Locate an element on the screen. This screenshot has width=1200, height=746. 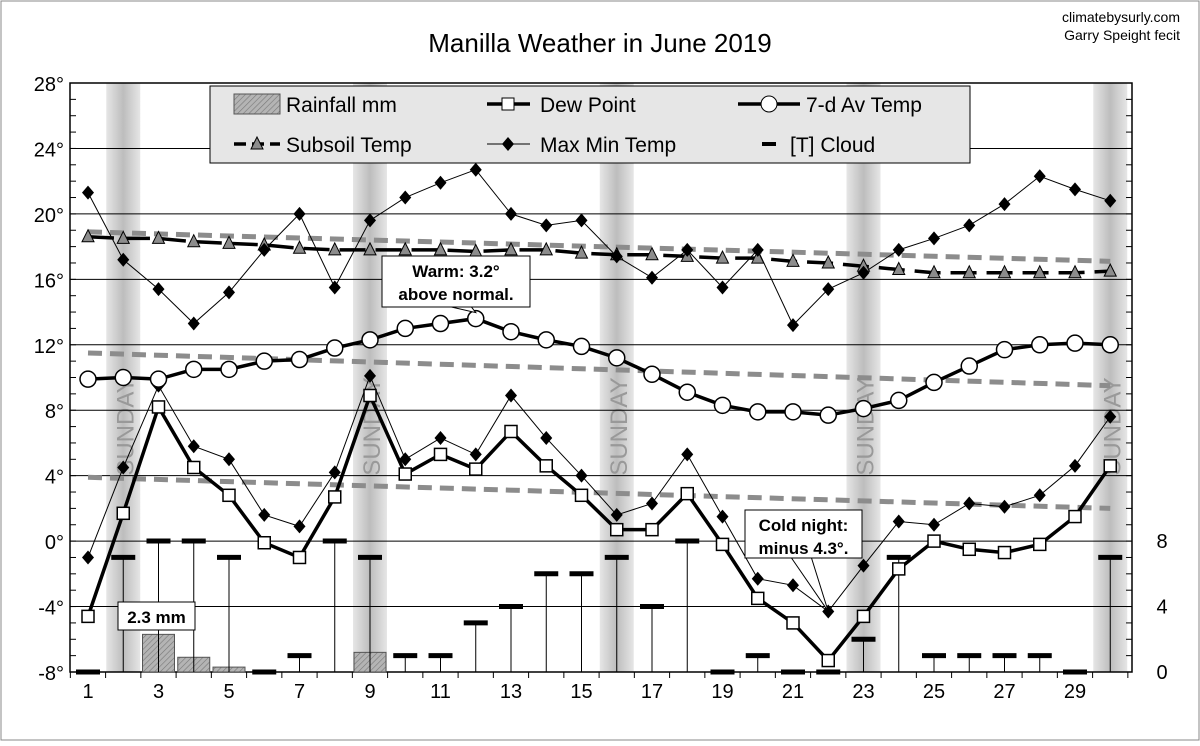
legend-dew-marker is located at coordinates (508, 104).